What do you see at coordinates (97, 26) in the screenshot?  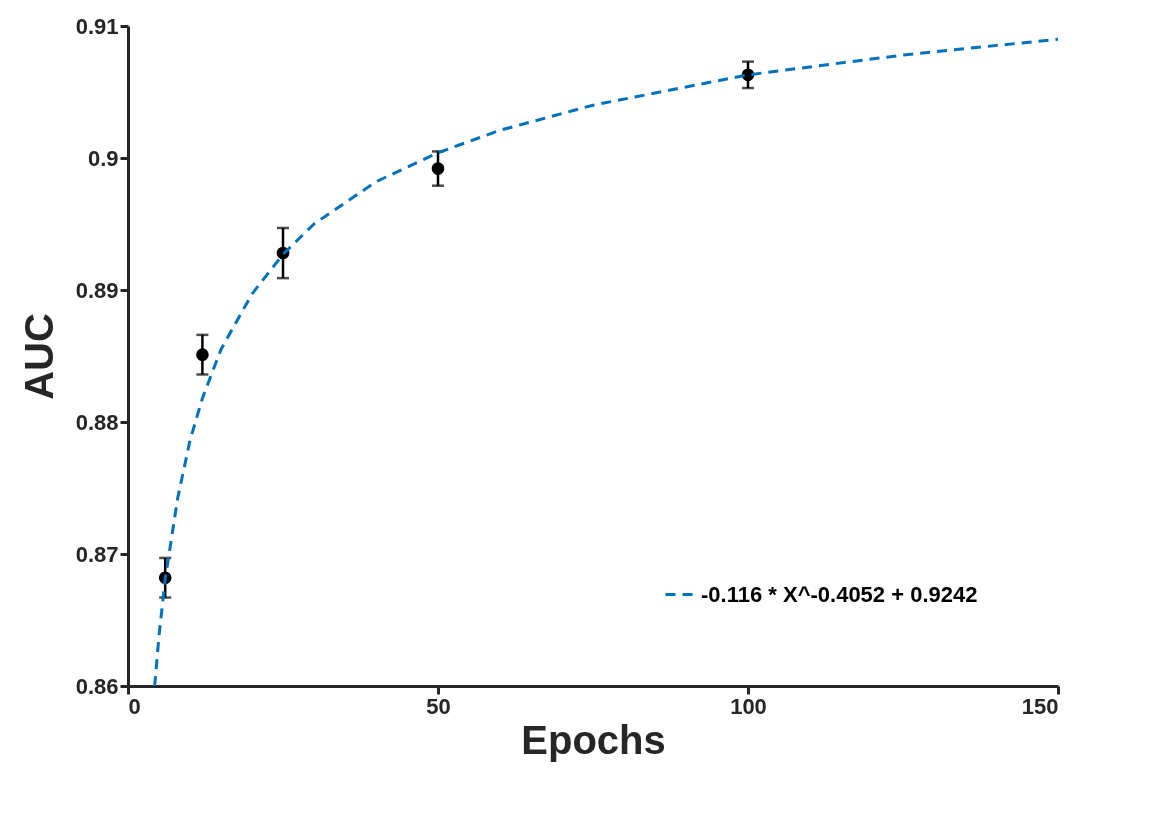 I see `y-tick-label: 0.91` at bounding box center [97, 26].